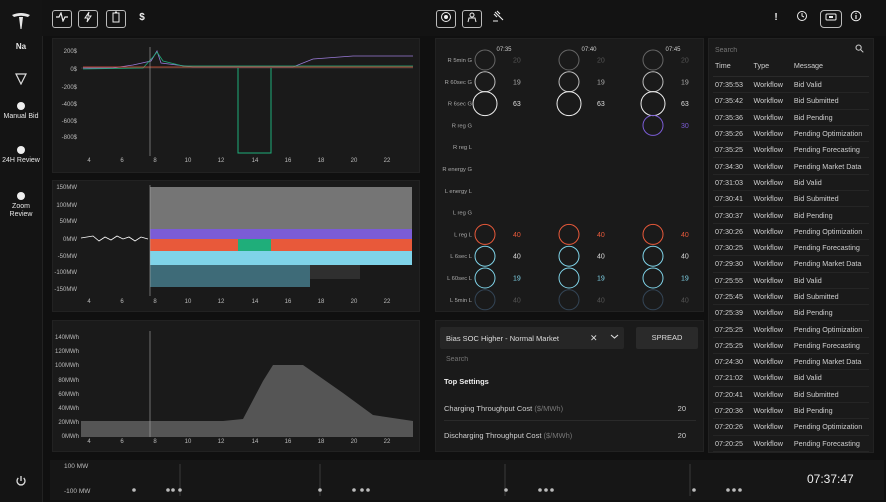  I want to click on battery-icon, so click(116, 19).